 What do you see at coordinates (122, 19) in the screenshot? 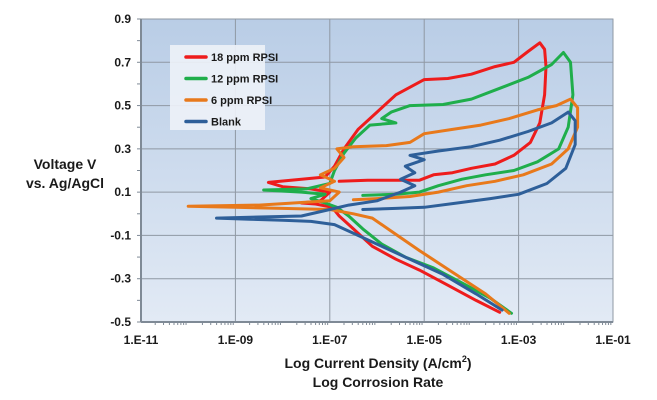
I see `y-tick-label: 0.9` at bounding box center [122, 19].